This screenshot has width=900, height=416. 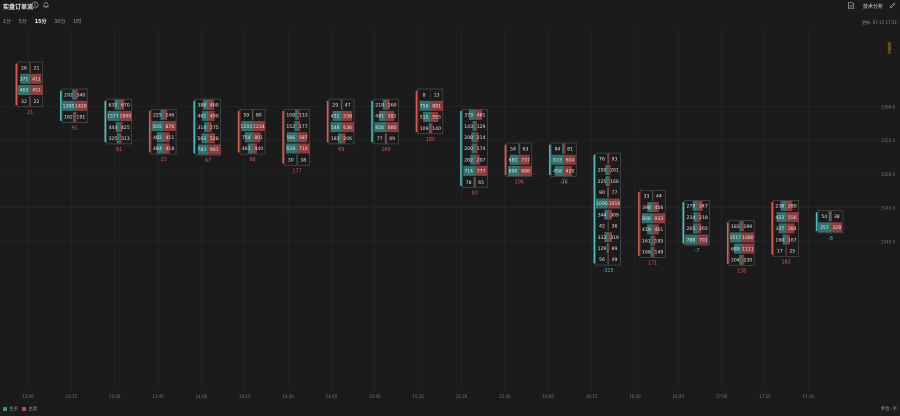 What do you see at coordinates (68, 95) in the screenshot?
I see `buy-volume-label: 292` at bounding box center [68, 95].